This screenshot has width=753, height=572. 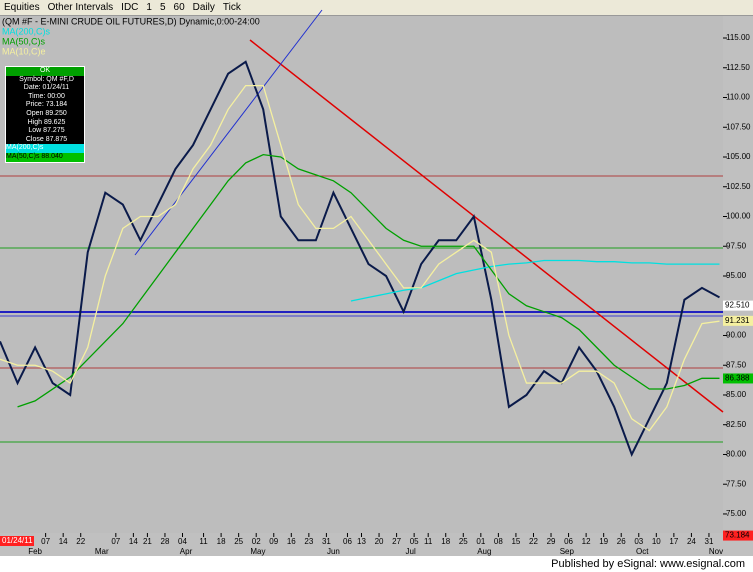 What do you see at coordinates (256, 541) in the screenshot?
I see `x-tick-label: 02` at bounding box center [256, 541].